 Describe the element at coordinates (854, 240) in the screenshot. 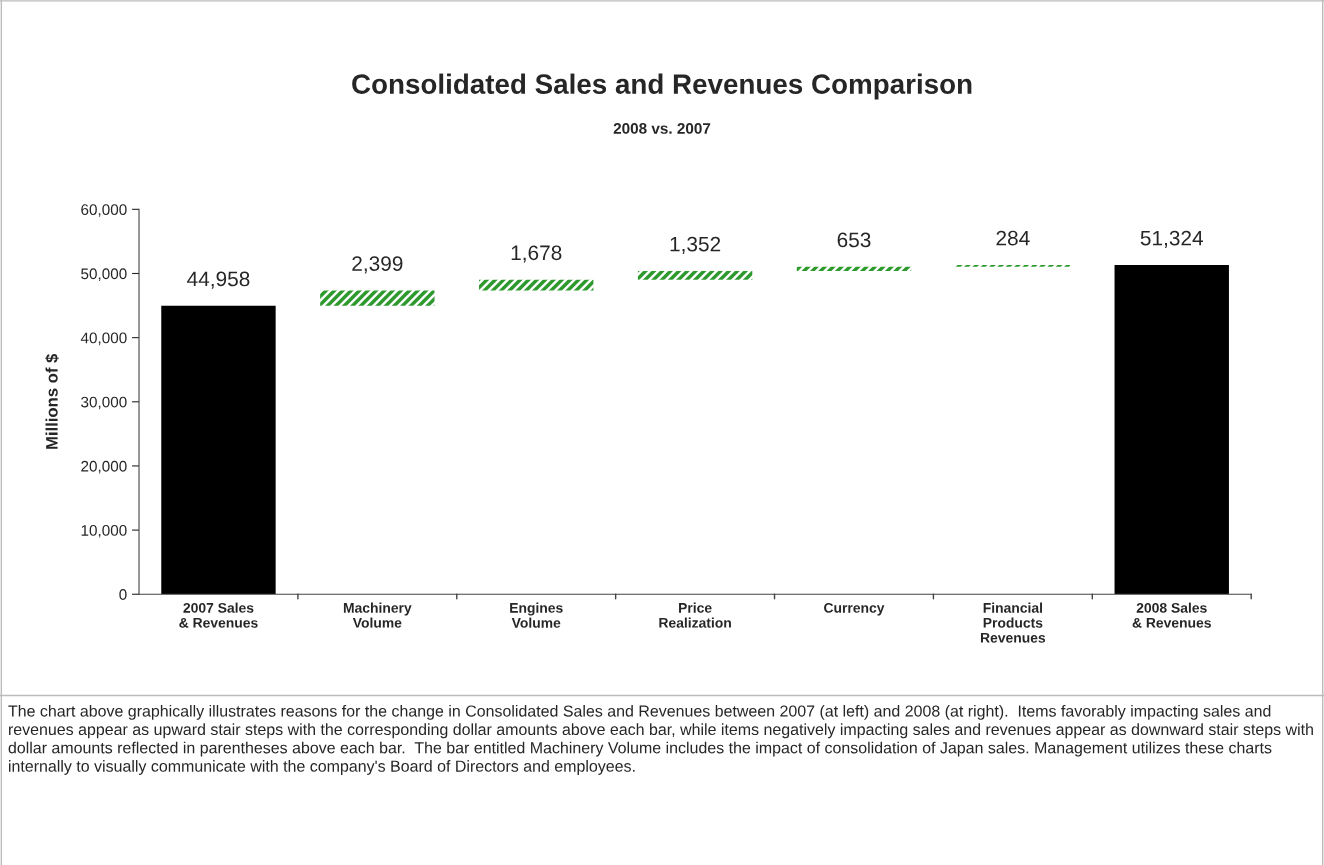

I see `data-label: 653` at that location.